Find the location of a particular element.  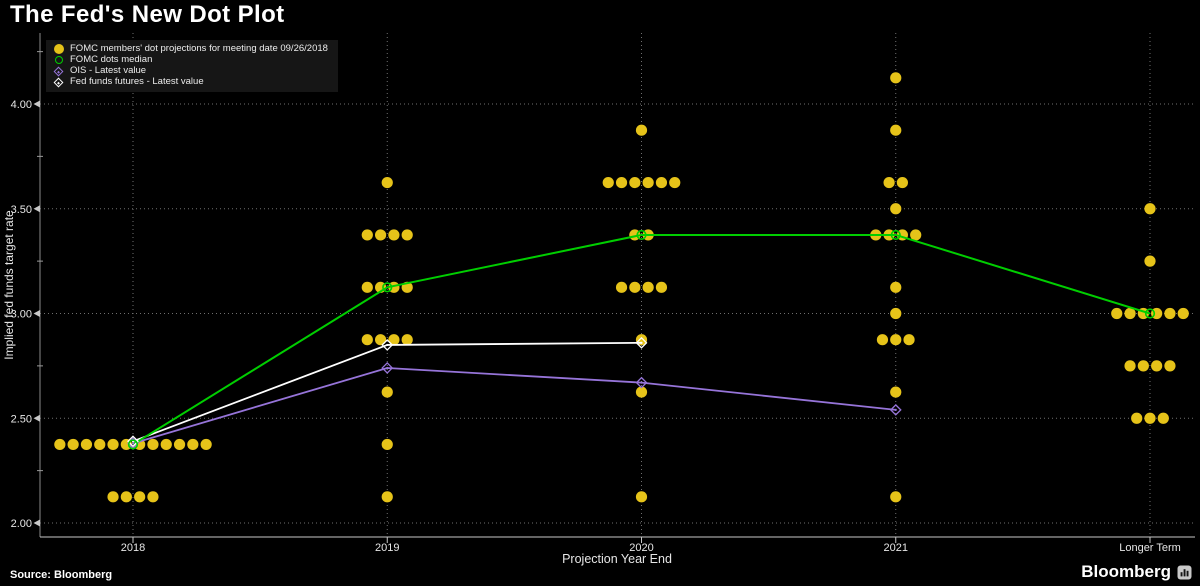

y-tick-label: 2.50 is located at coordinates (21, 419).